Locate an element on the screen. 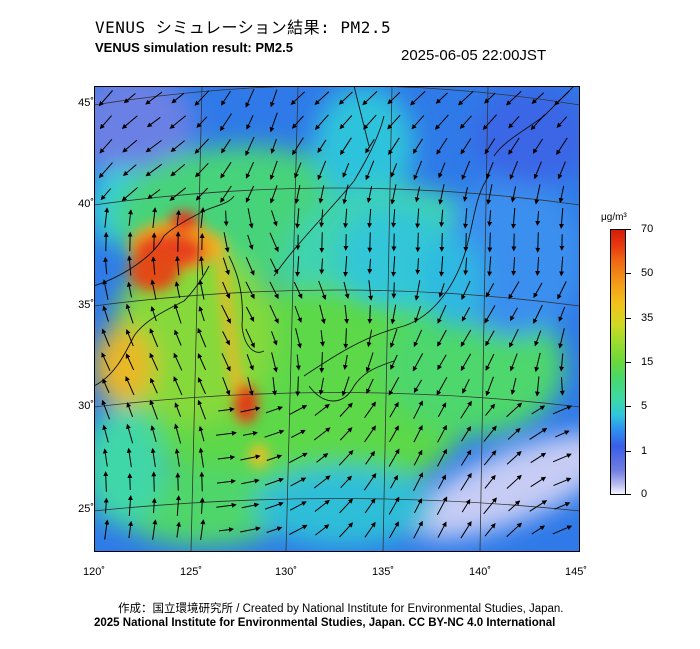 Image resolution: width=700 pixels, height=649 pixels. lon-label-145: 145˚ is located at coordinates (576, 572).